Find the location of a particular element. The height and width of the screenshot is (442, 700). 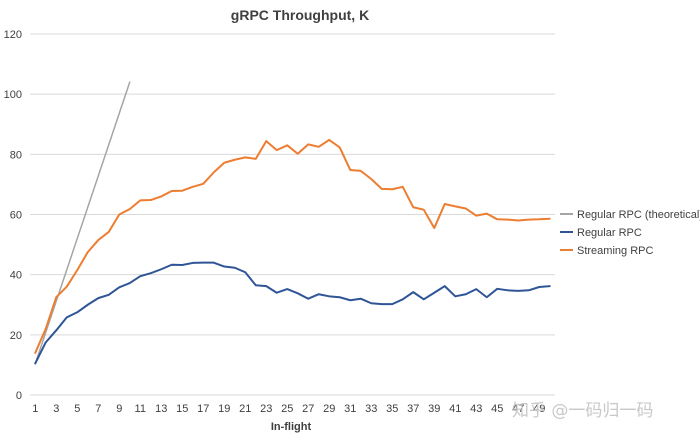

x-axis-title: In-flight is located at coordinates (291, 427).